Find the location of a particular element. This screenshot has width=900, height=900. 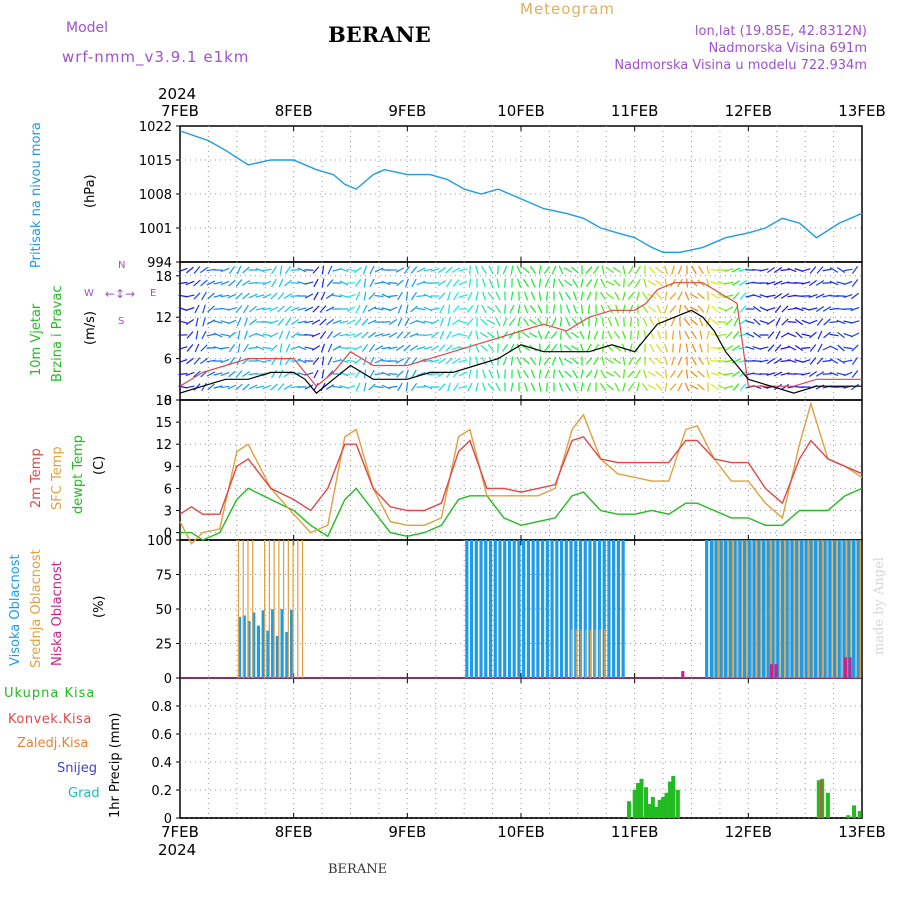

y-tick-label-precip: 0.4 is located at coordinates (161, 763).